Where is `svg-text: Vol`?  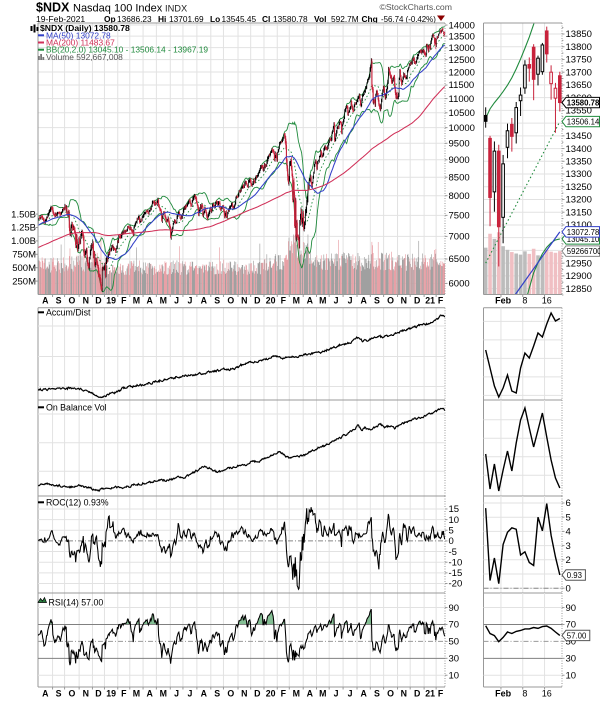
svg-text: Vol is located at coordinates (320, 19).